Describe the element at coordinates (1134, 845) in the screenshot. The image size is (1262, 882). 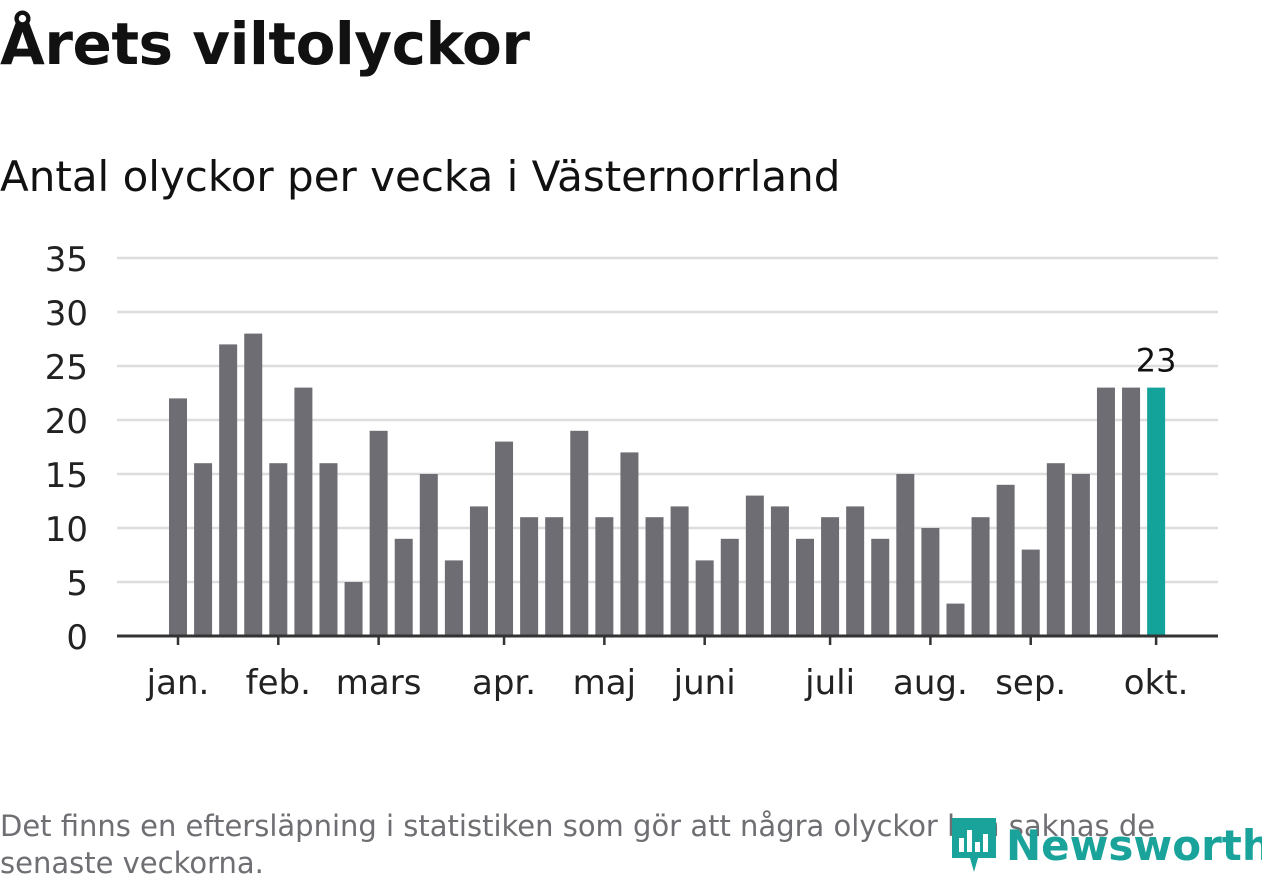
I see `logo-text: Newsworthy` at that location.